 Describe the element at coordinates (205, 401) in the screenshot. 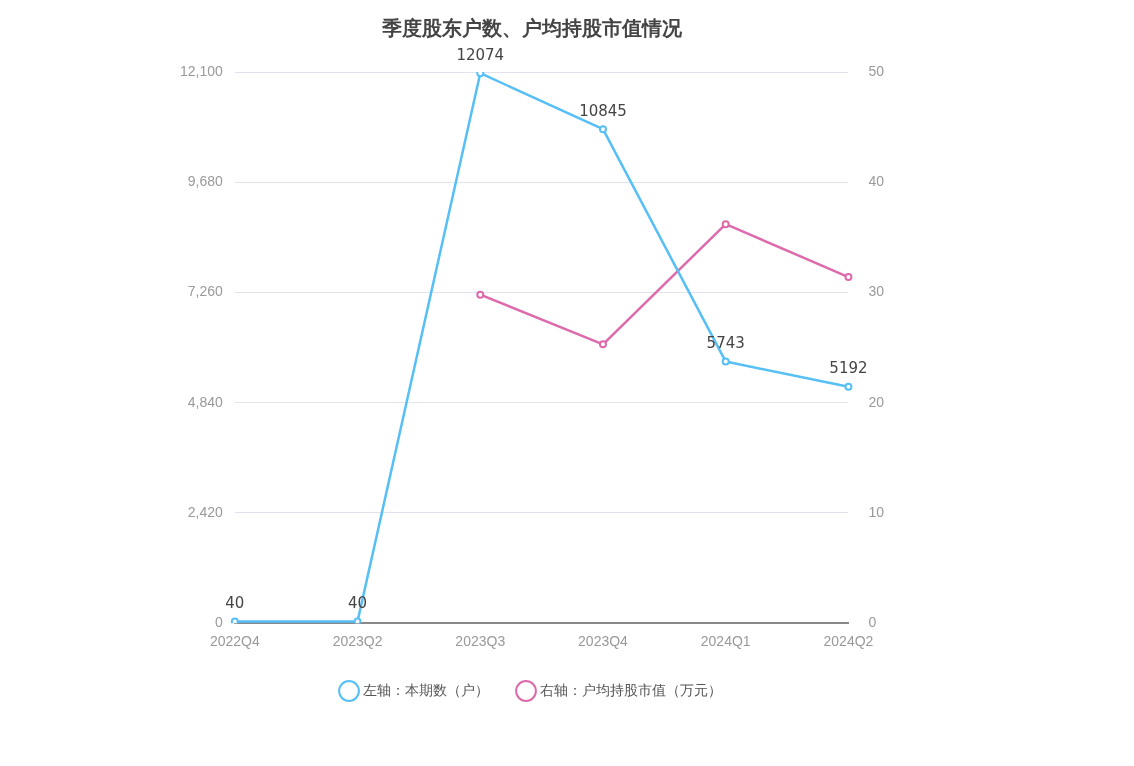

I see `y-tick-label: 4,840` at that location.